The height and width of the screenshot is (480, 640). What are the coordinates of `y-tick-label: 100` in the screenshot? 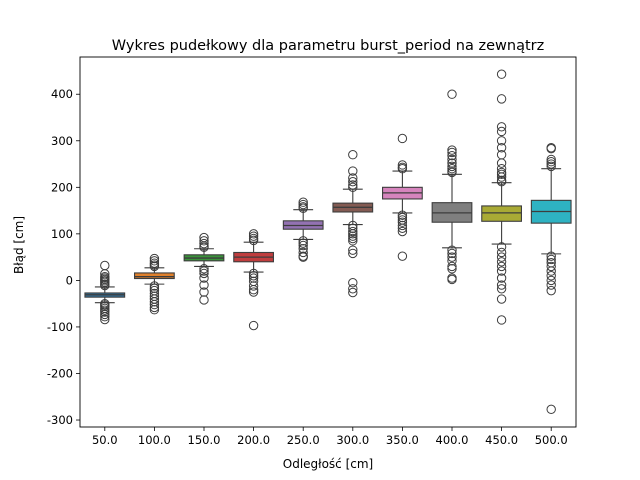 It's located at (62, 234).